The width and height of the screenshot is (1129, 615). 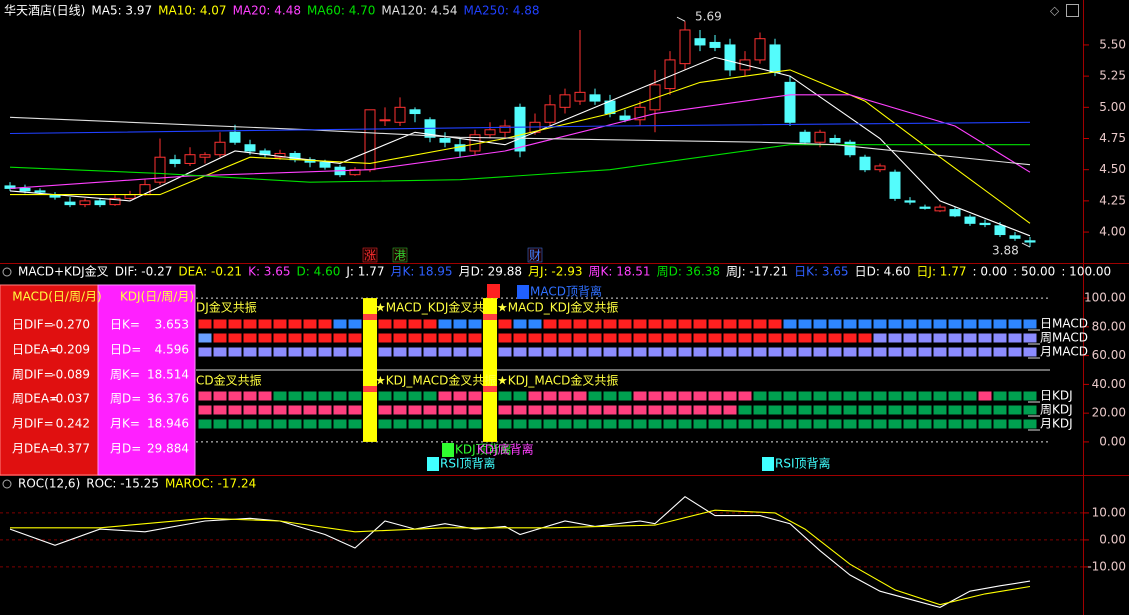 I want to click on header-text: : 100.00, so click(x=1086, y=272).